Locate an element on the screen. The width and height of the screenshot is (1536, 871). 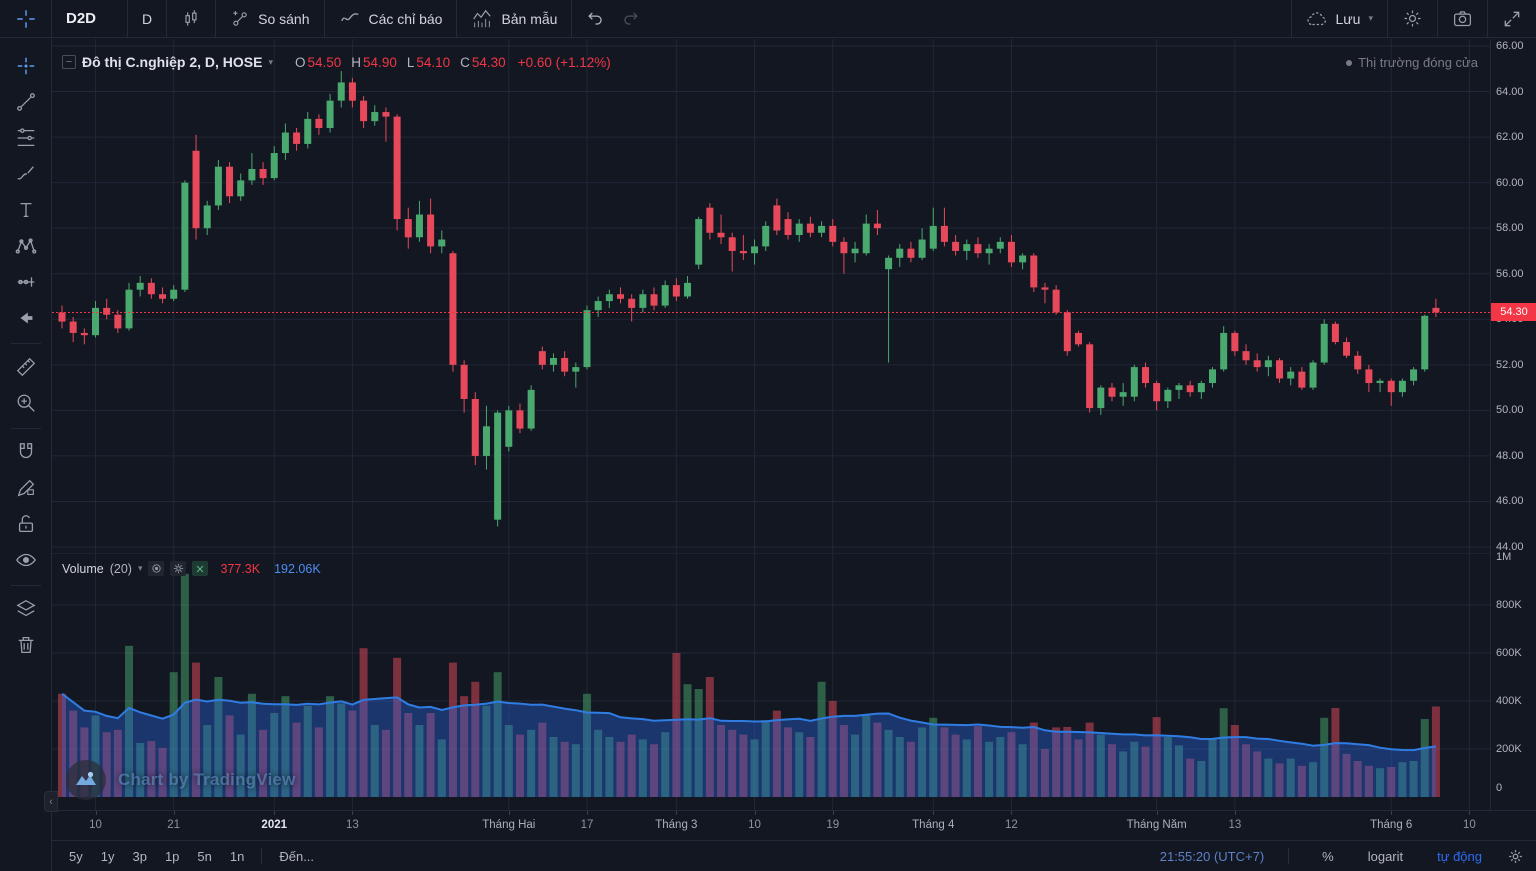
price-axis-label: 48.00 is located at coordinates (1510, 455).